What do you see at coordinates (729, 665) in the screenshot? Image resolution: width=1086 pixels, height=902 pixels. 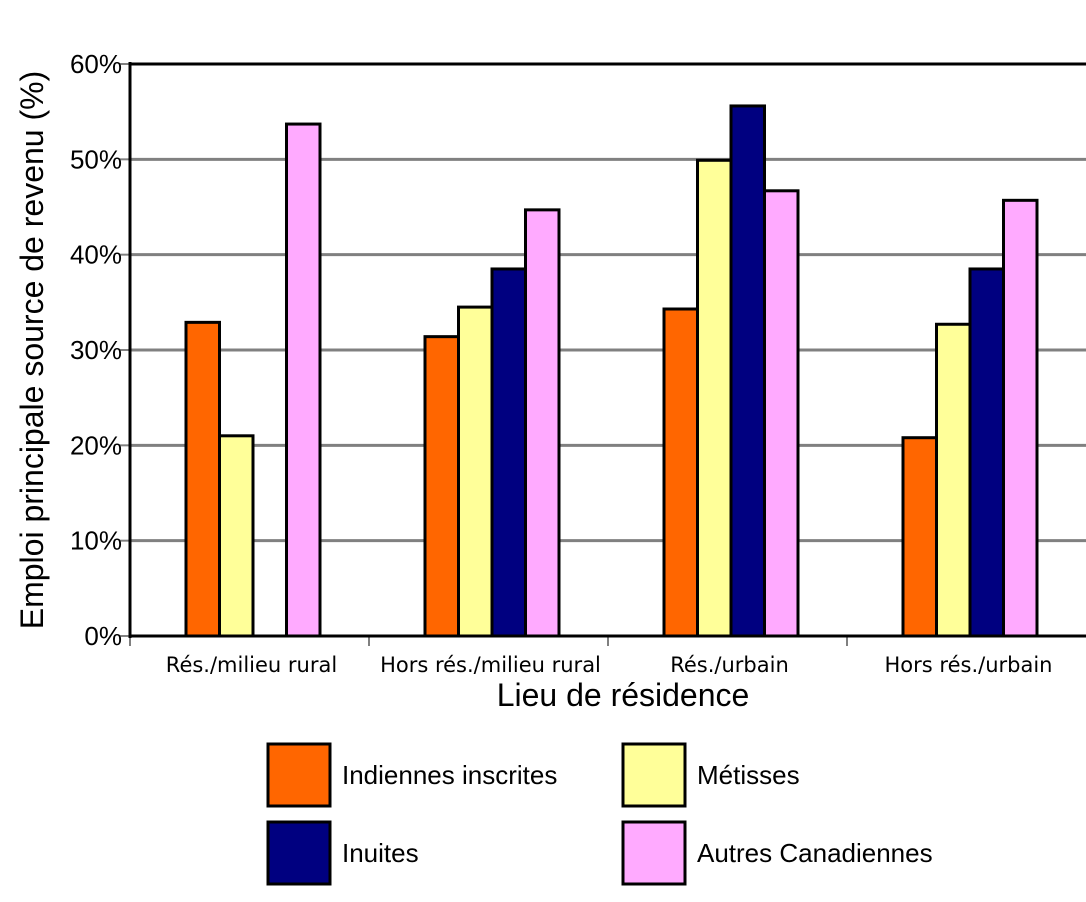 I see `x-tick-label: Rés./urbain` at bounding box center [729, 665].